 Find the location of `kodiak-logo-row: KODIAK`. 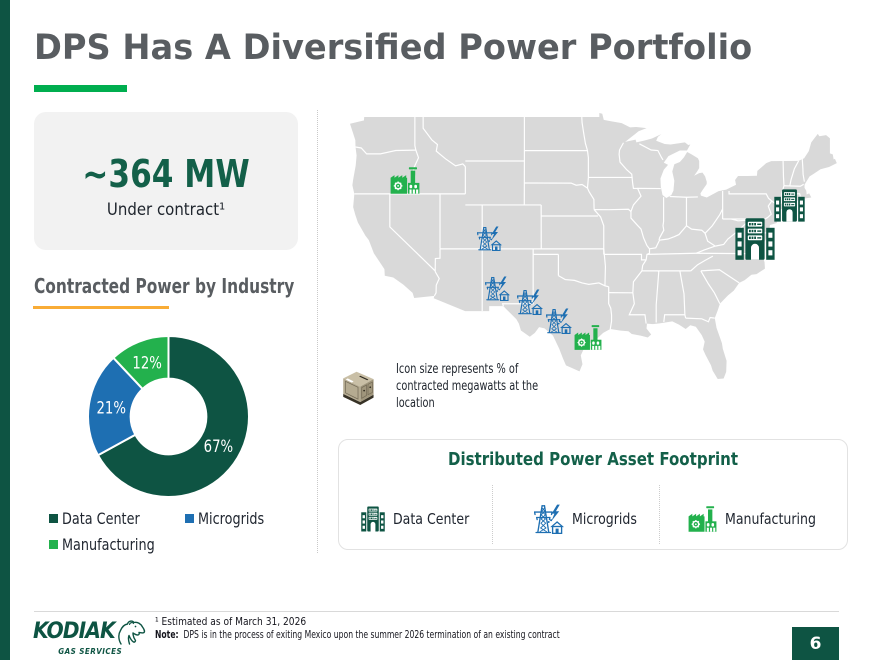

kodiak-logo-row: KODIAK is located at coordinates (94, 633).